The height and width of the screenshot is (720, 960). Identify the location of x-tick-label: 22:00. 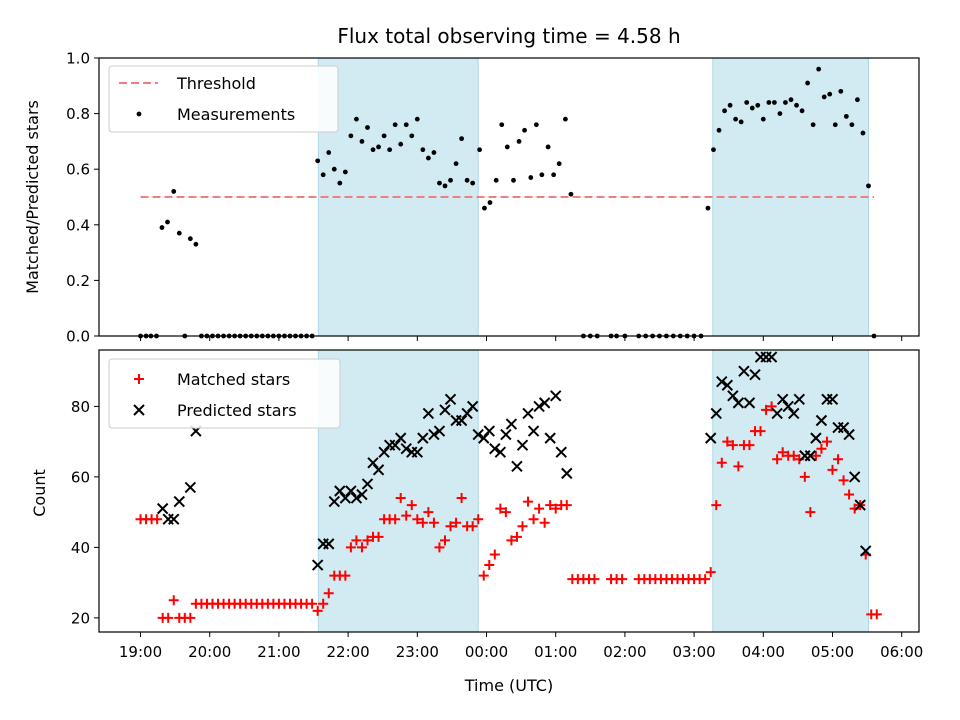
(347, 652).